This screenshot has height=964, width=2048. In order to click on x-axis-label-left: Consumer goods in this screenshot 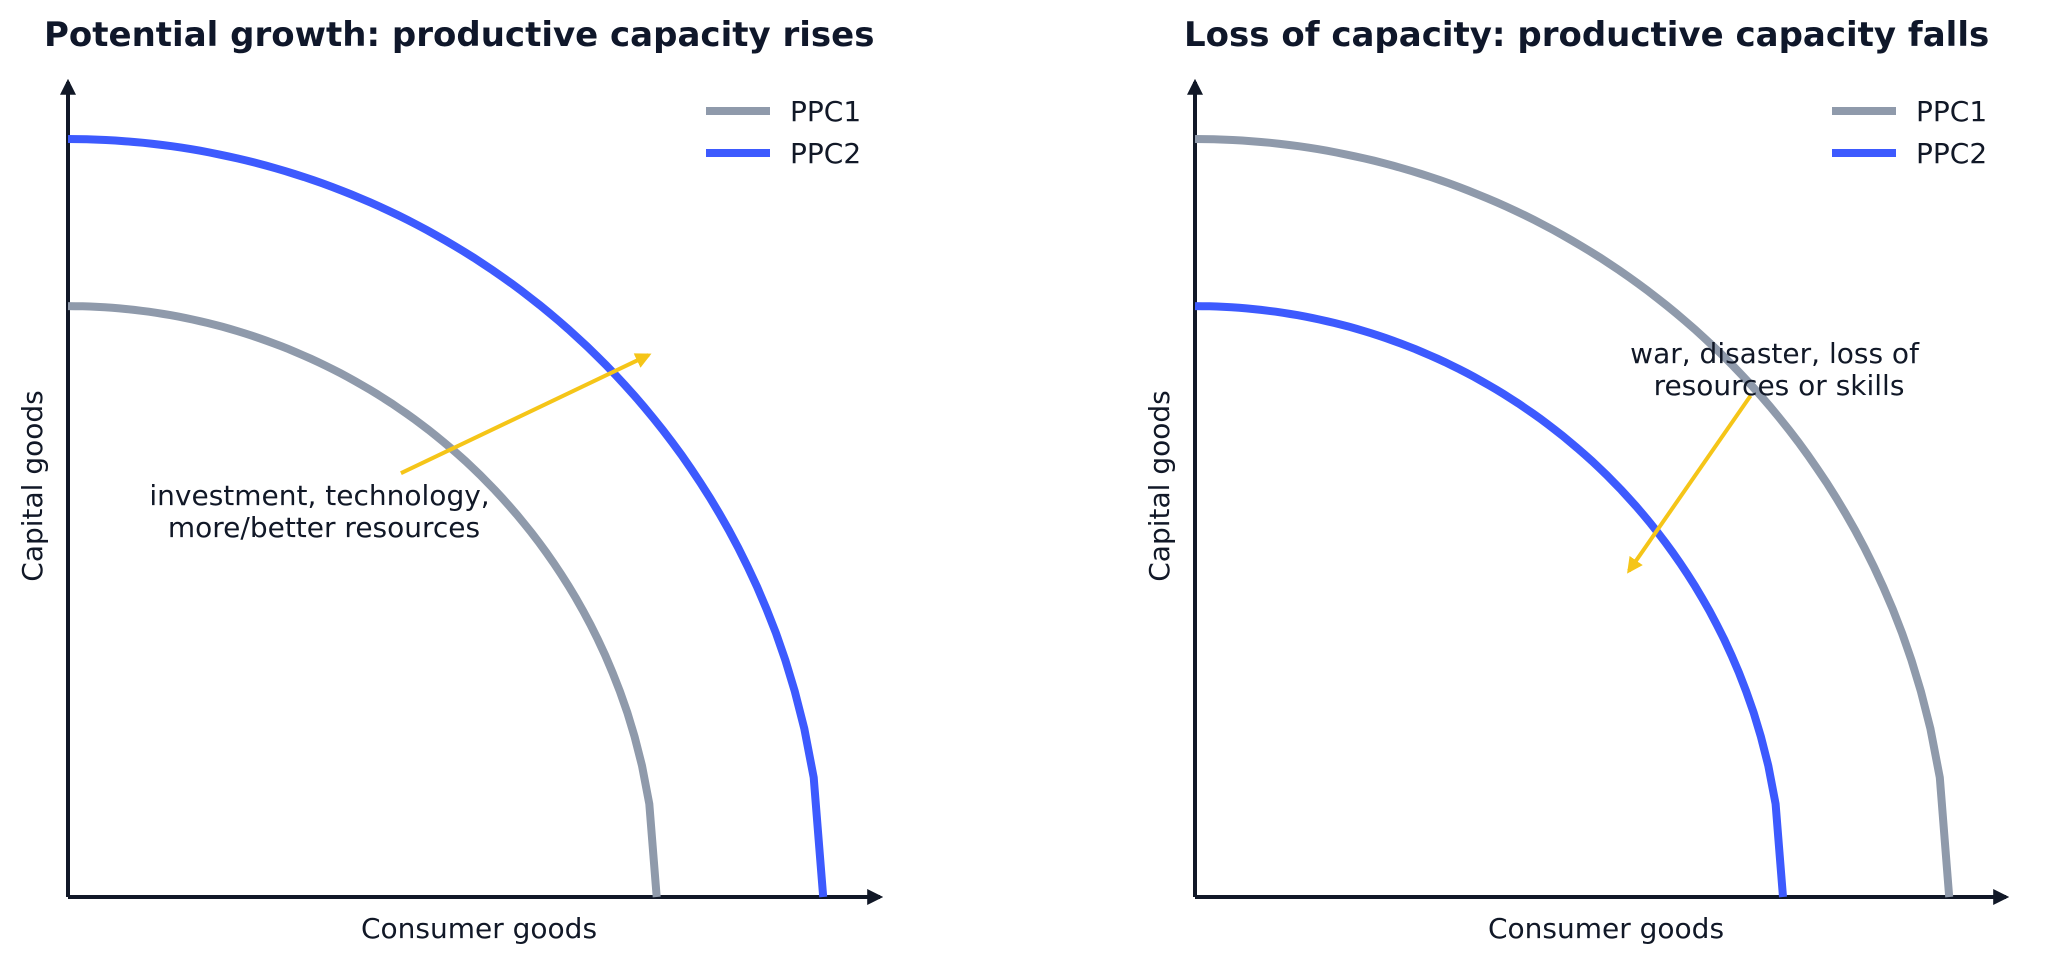, I will do `click(479, 928)`.